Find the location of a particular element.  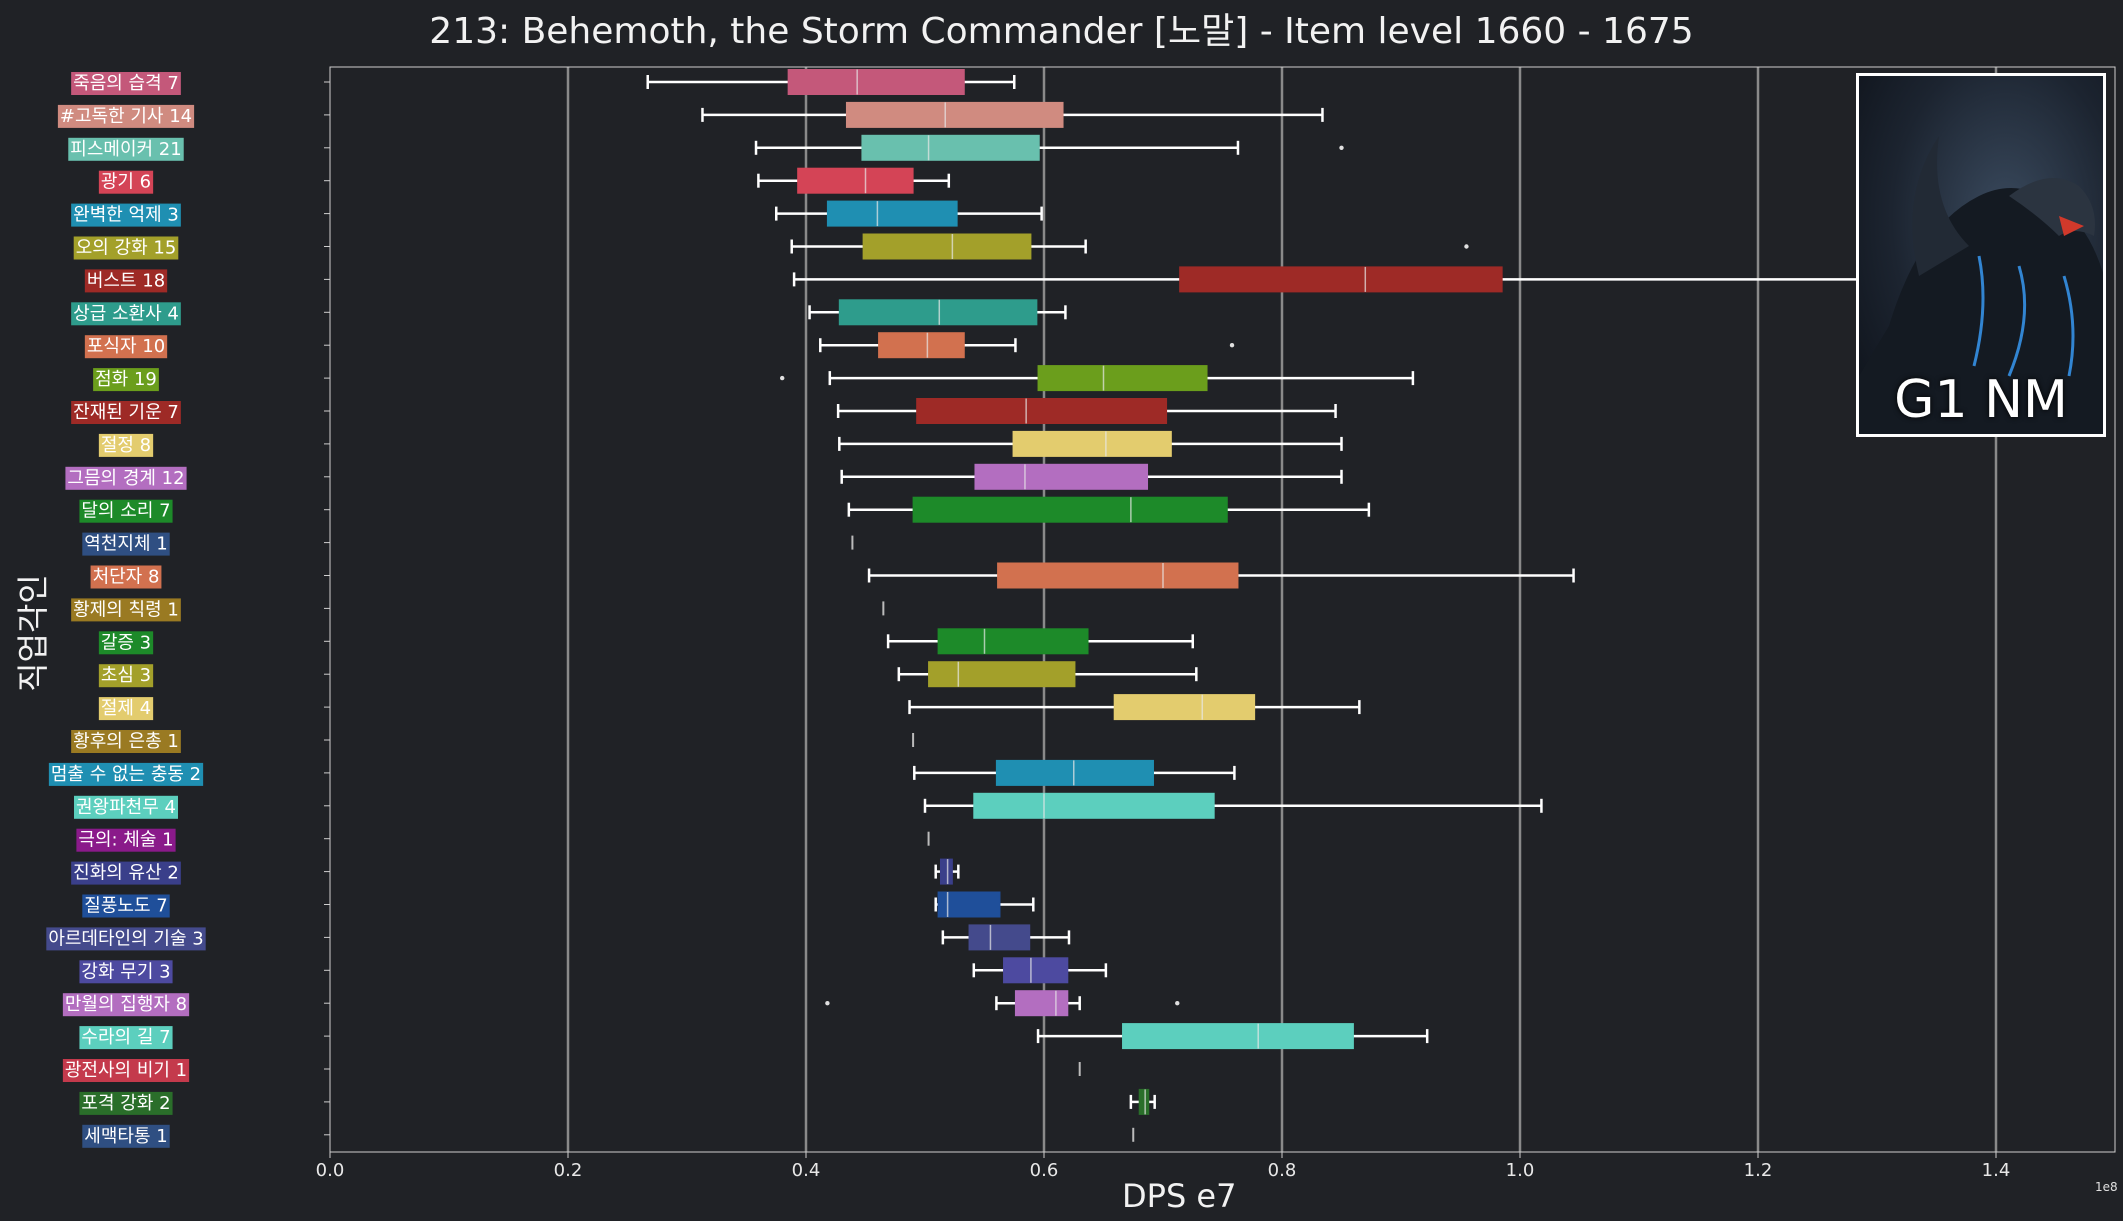

category-label: 광전사의 비기 1 is located at coordinates (126, 1070).